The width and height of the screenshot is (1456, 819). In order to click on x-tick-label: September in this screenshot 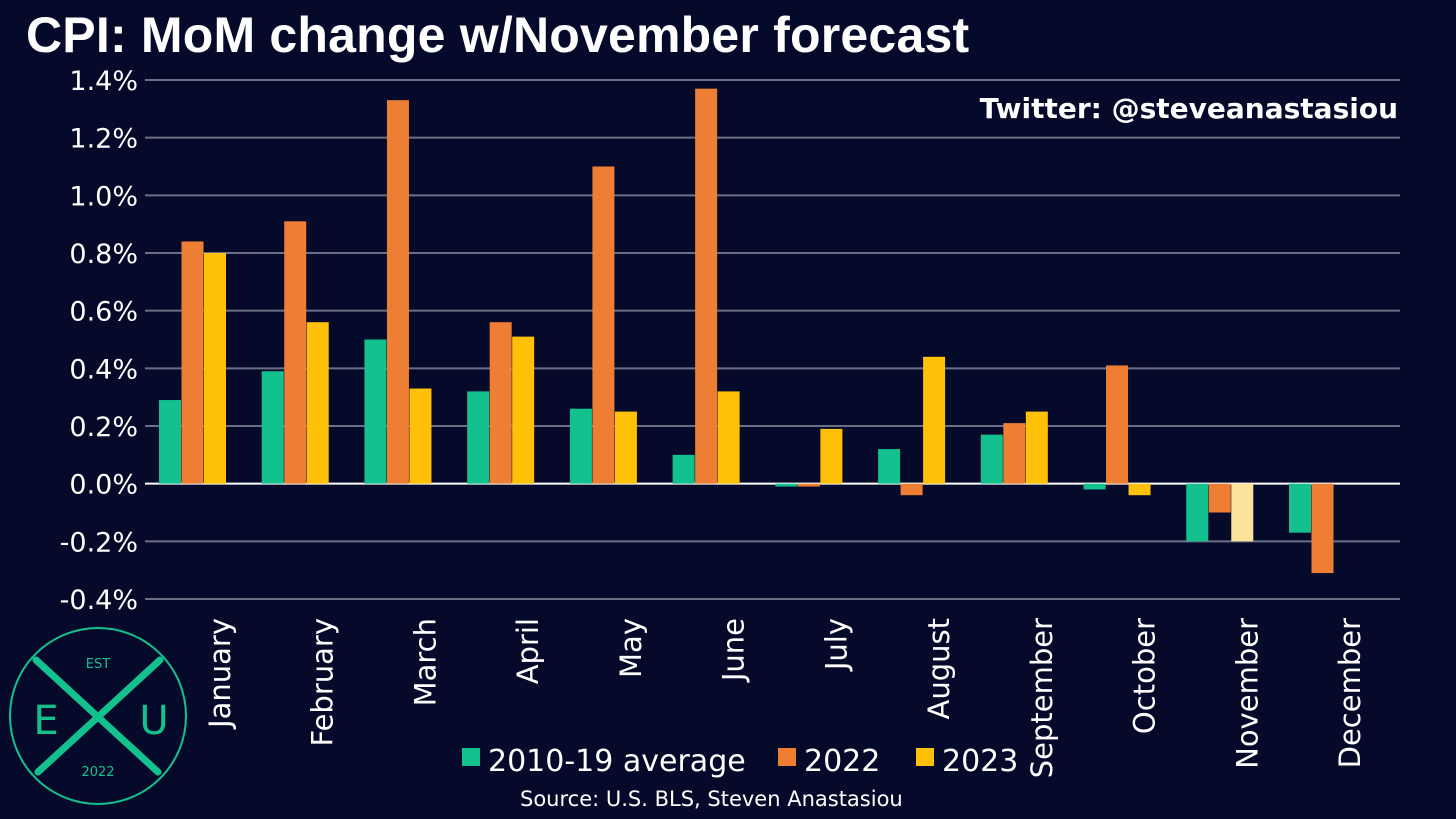, I will do `click(1042, 698)`.